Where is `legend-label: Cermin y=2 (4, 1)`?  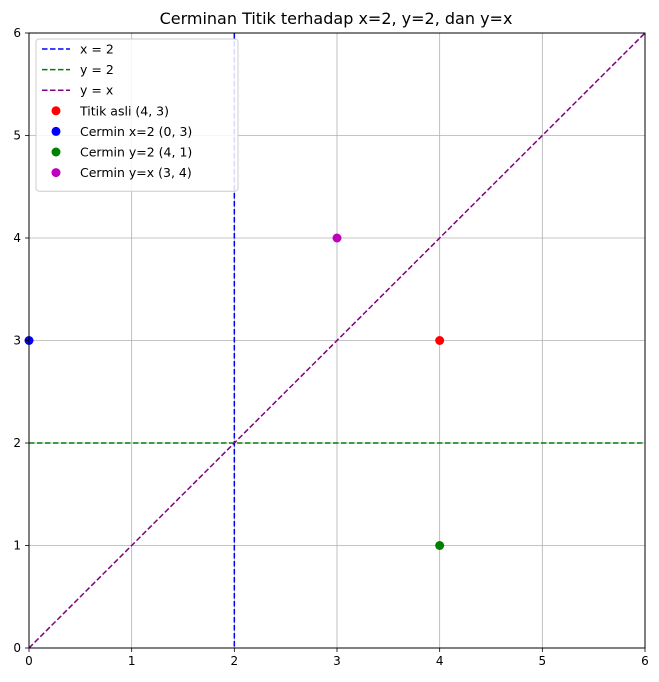 legend-label: Cermin y=2 (4, 1) is located at coordinates (136, 152).